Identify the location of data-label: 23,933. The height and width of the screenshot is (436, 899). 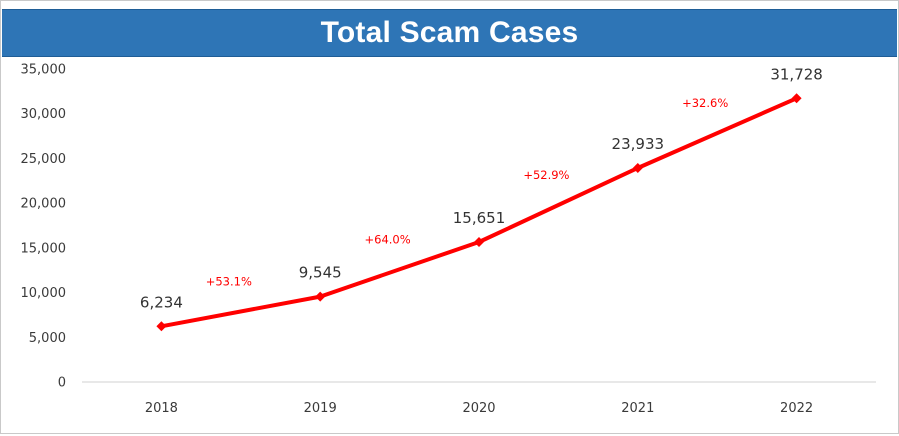
(638, 144).